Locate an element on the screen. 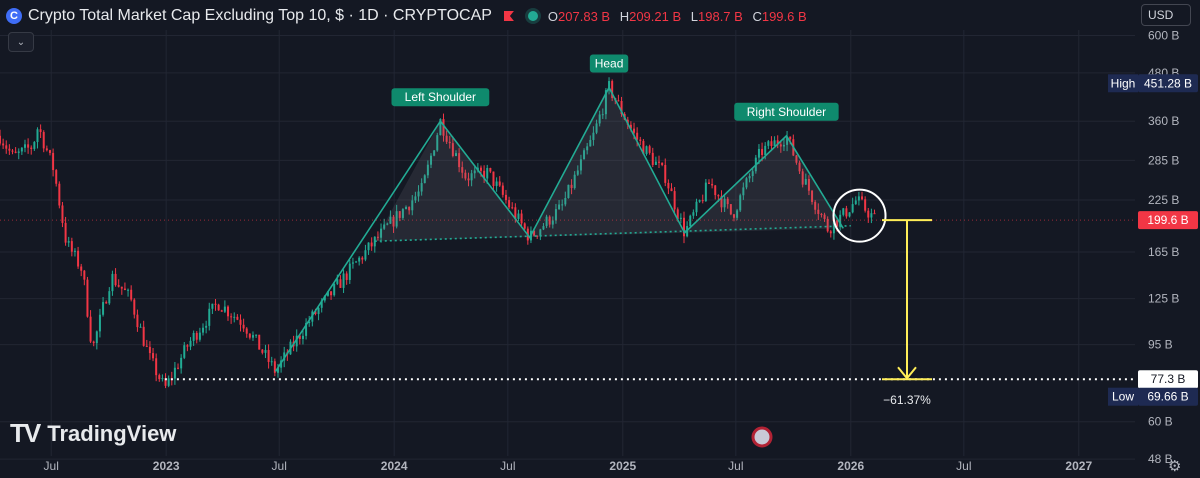  currency-label: USD is located at coordinates (1161, 15).